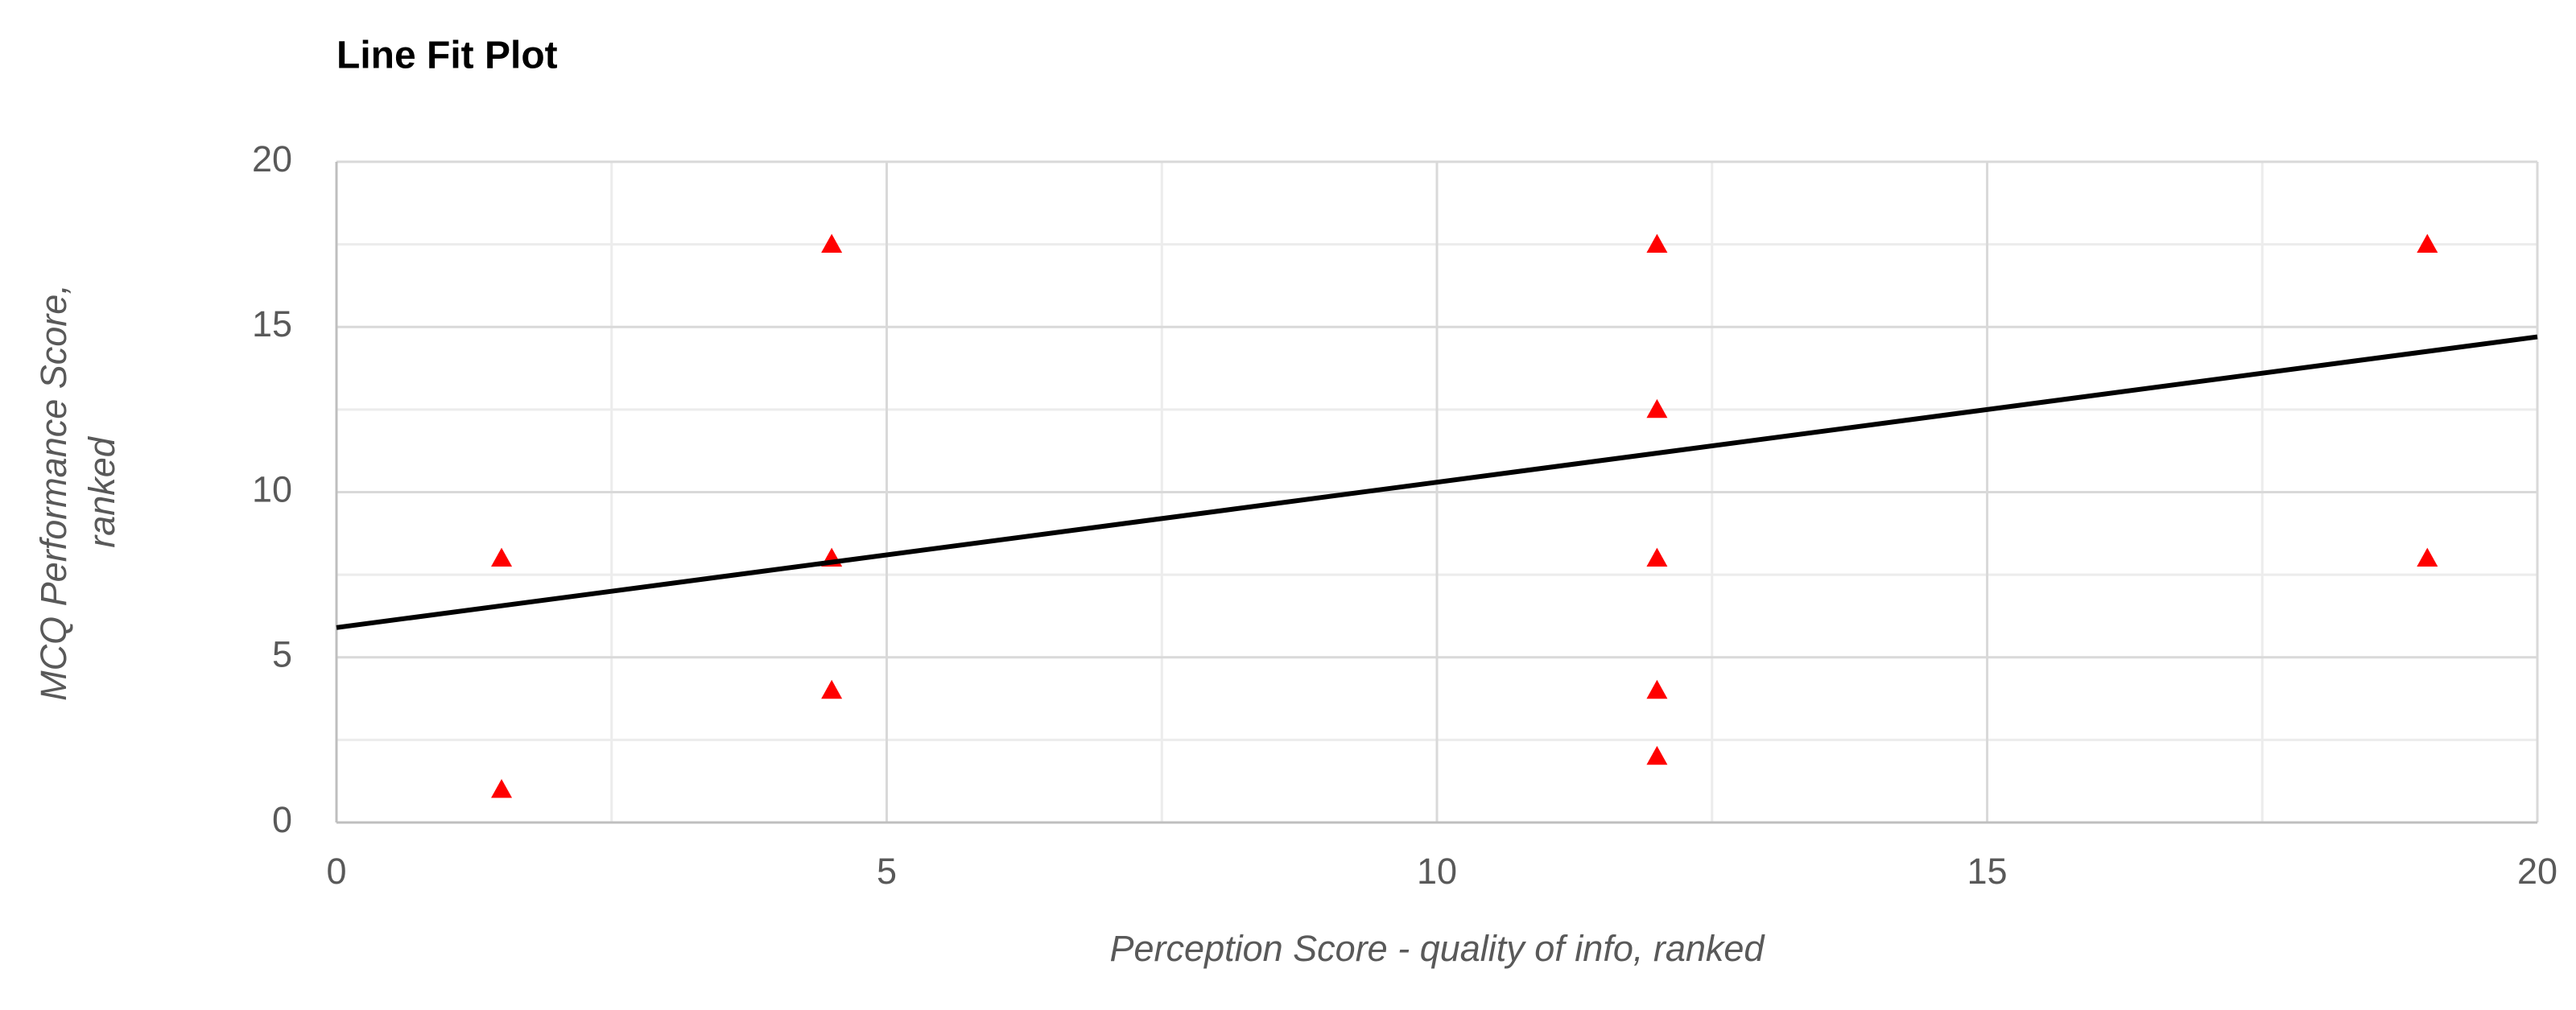 The image size is (2576, 1010). I want to click on x-tick-label: 10, so click(1437, 871).